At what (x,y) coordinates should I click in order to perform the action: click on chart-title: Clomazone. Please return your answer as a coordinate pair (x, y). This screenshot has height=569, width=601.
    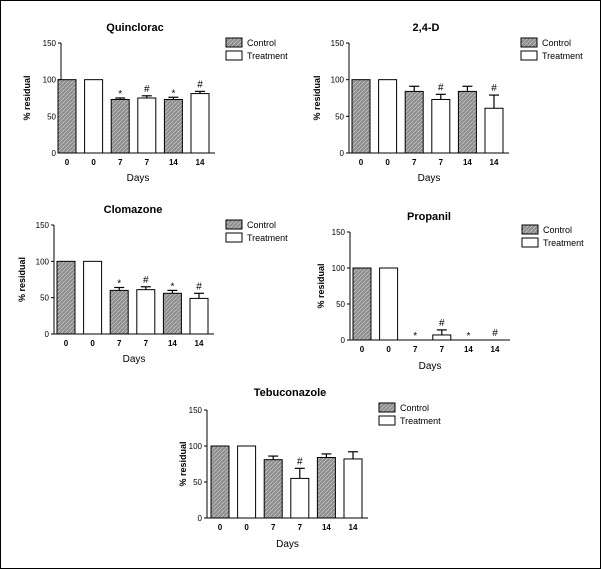
    Looking at the image, I should click on (133, 210).